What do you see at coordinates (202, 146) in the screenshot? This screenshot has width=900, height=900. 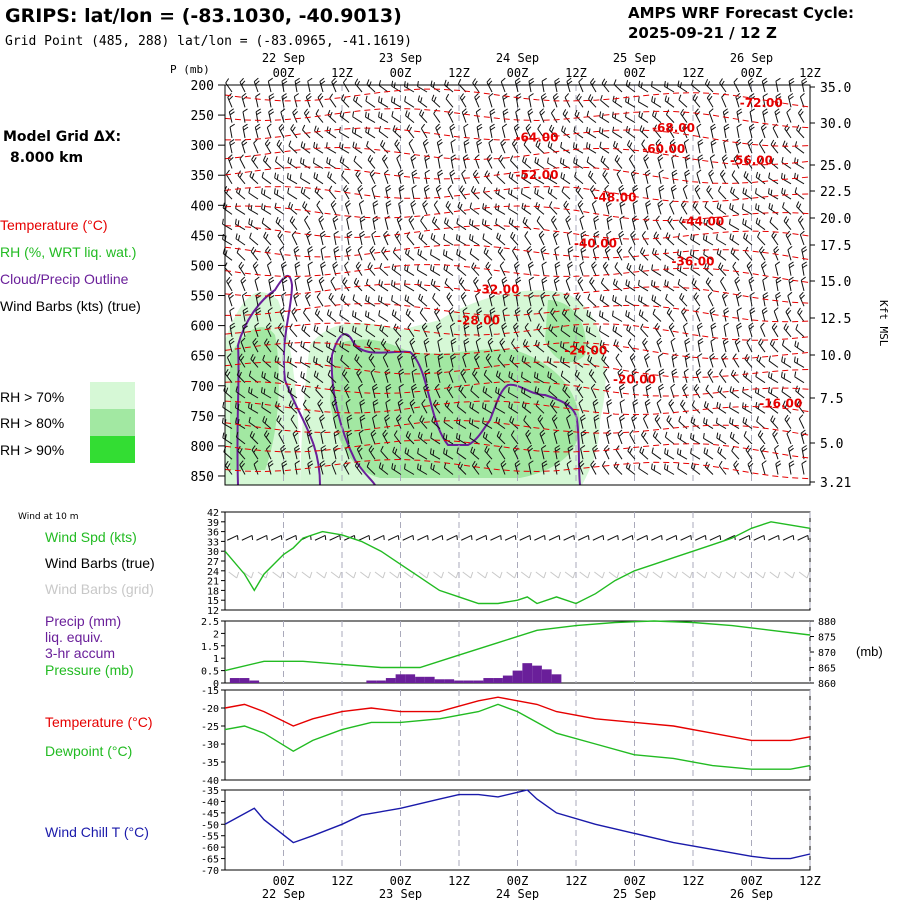 I see `pressure-tick-label: 300` at bounding box center [202, 146].